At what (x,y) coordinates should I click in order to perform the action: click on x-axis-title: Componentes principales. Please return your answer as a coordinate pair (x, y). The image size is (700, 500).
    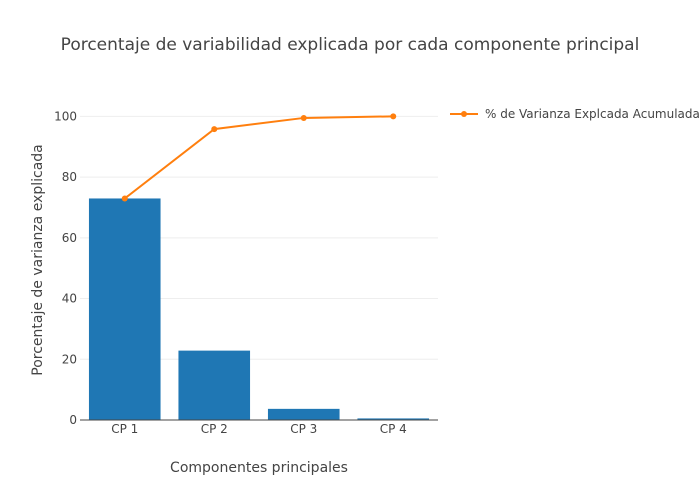
    Looking at the image, I should click on (259, 468).